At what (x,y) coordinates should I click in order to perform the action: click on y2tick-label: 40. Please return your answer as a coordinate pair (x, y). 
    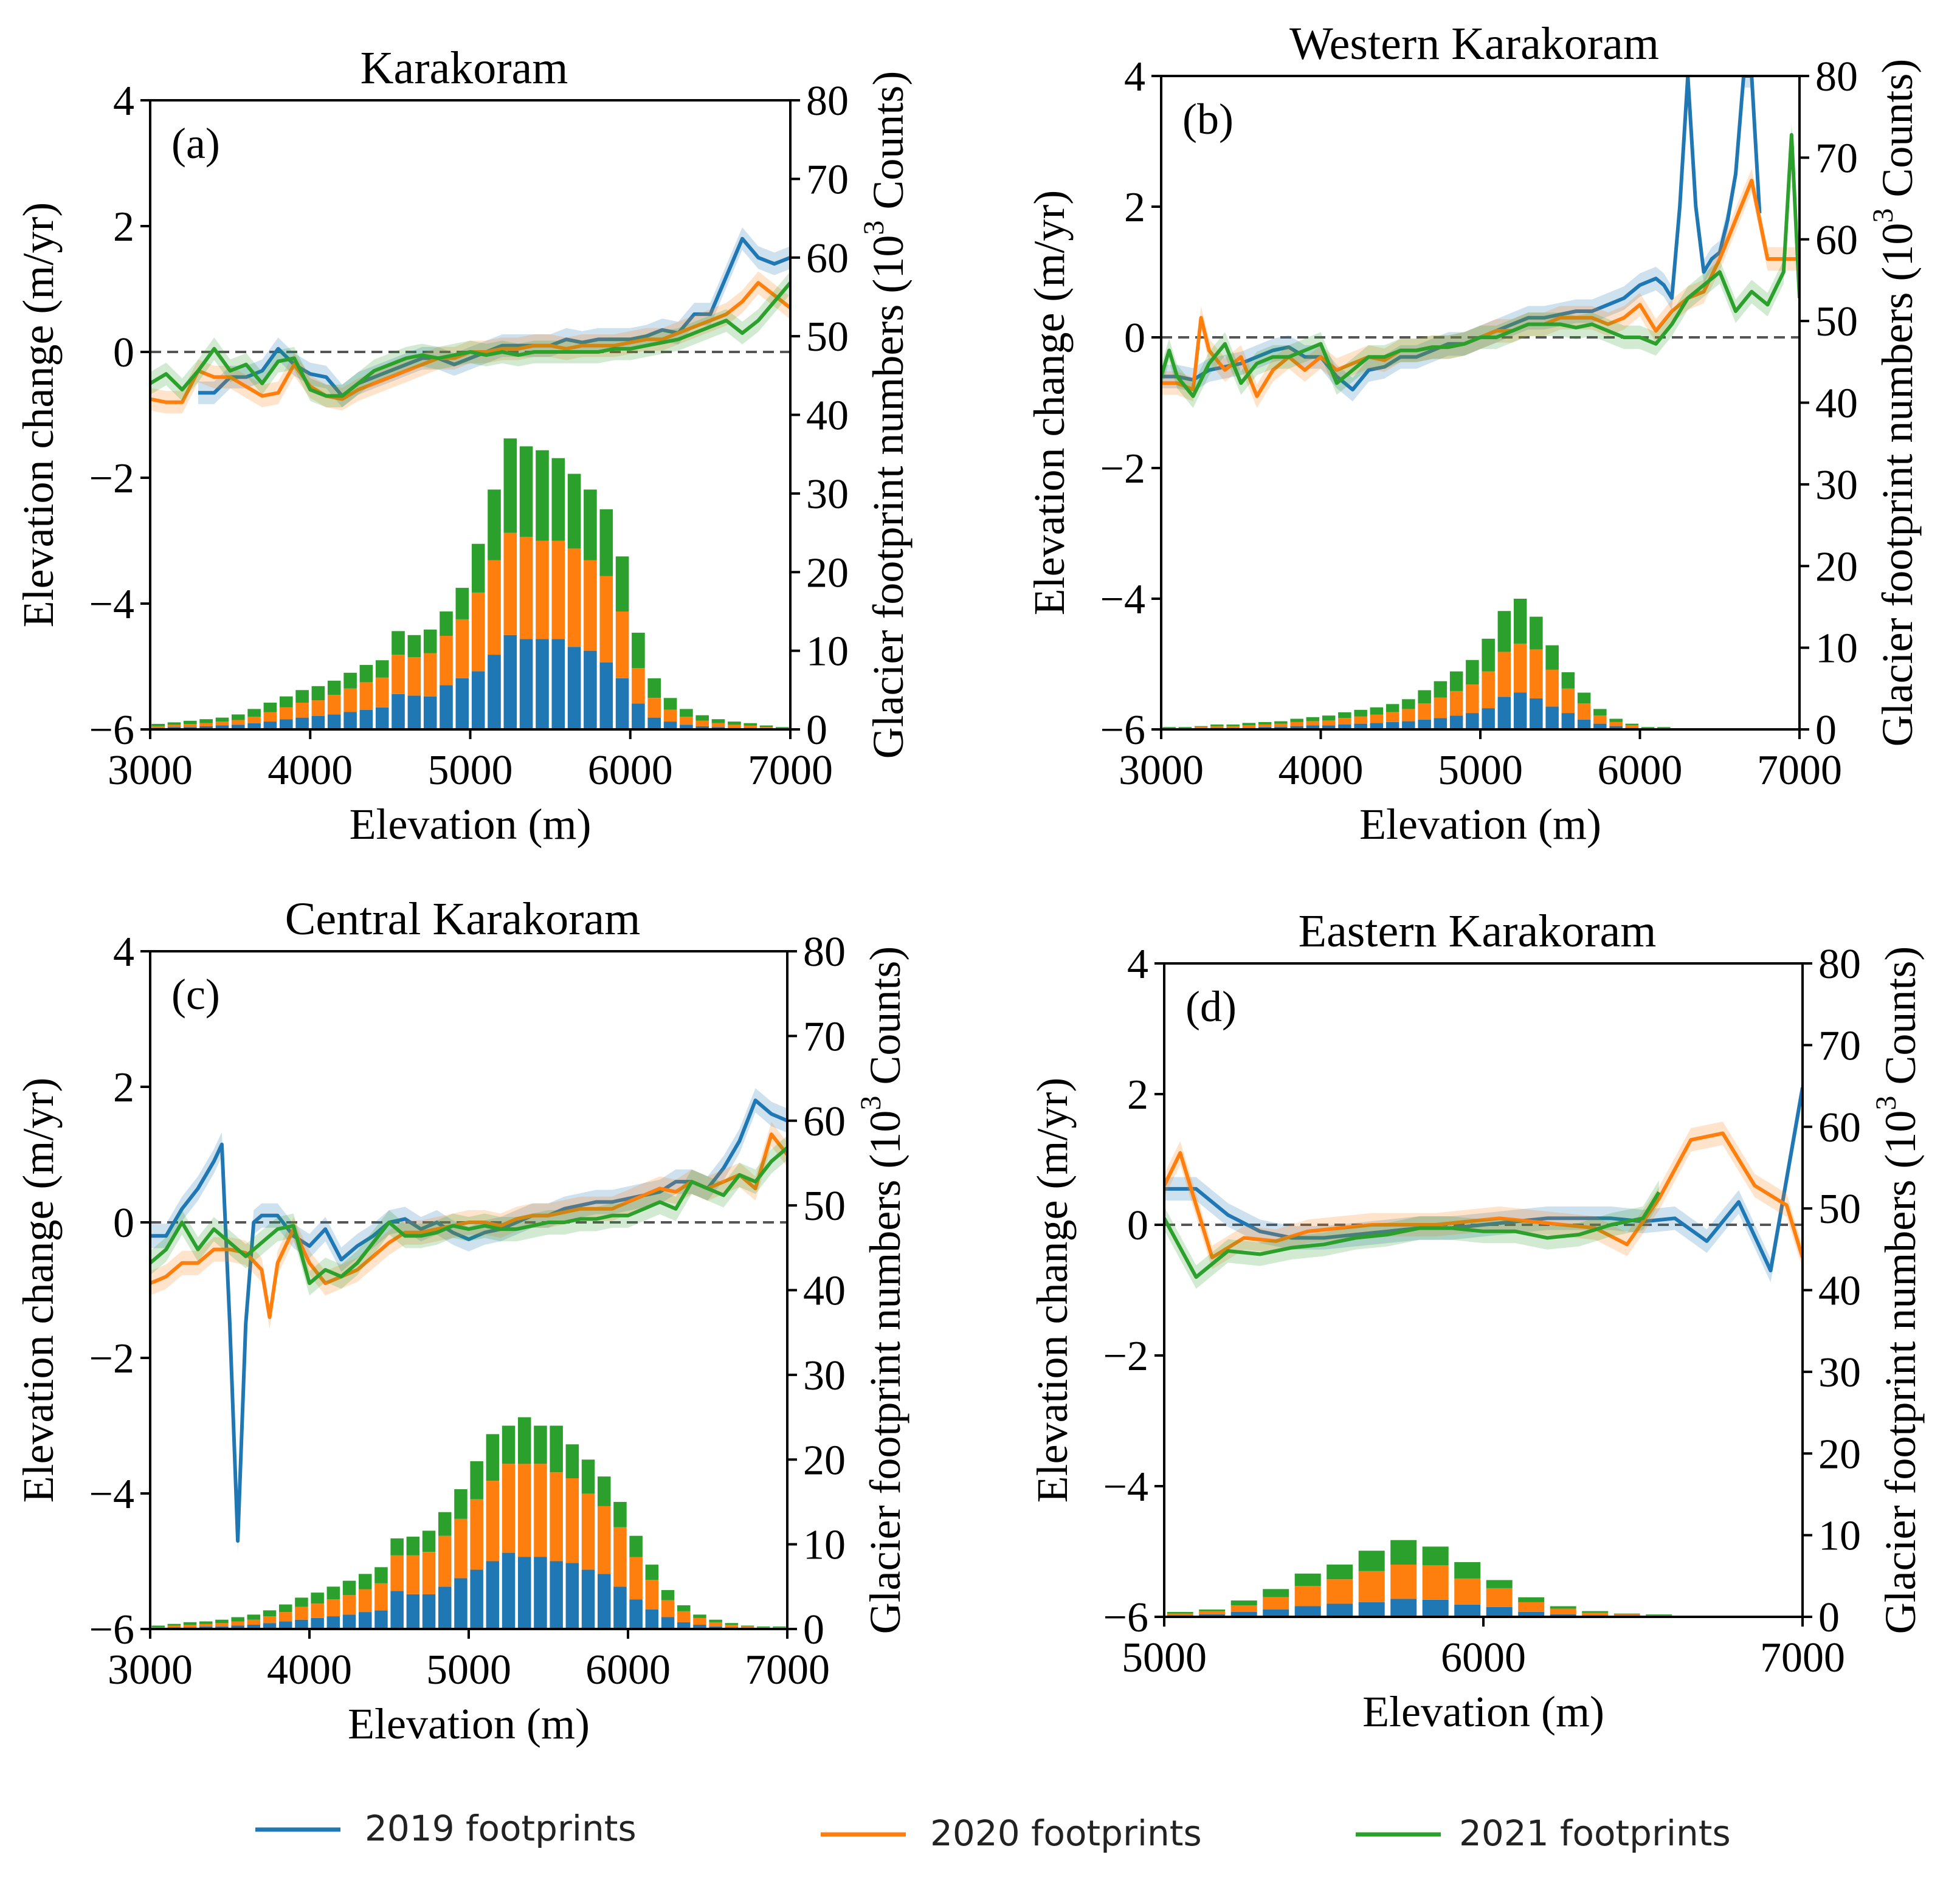
    Looking at the image, I should click on (824, 1292).